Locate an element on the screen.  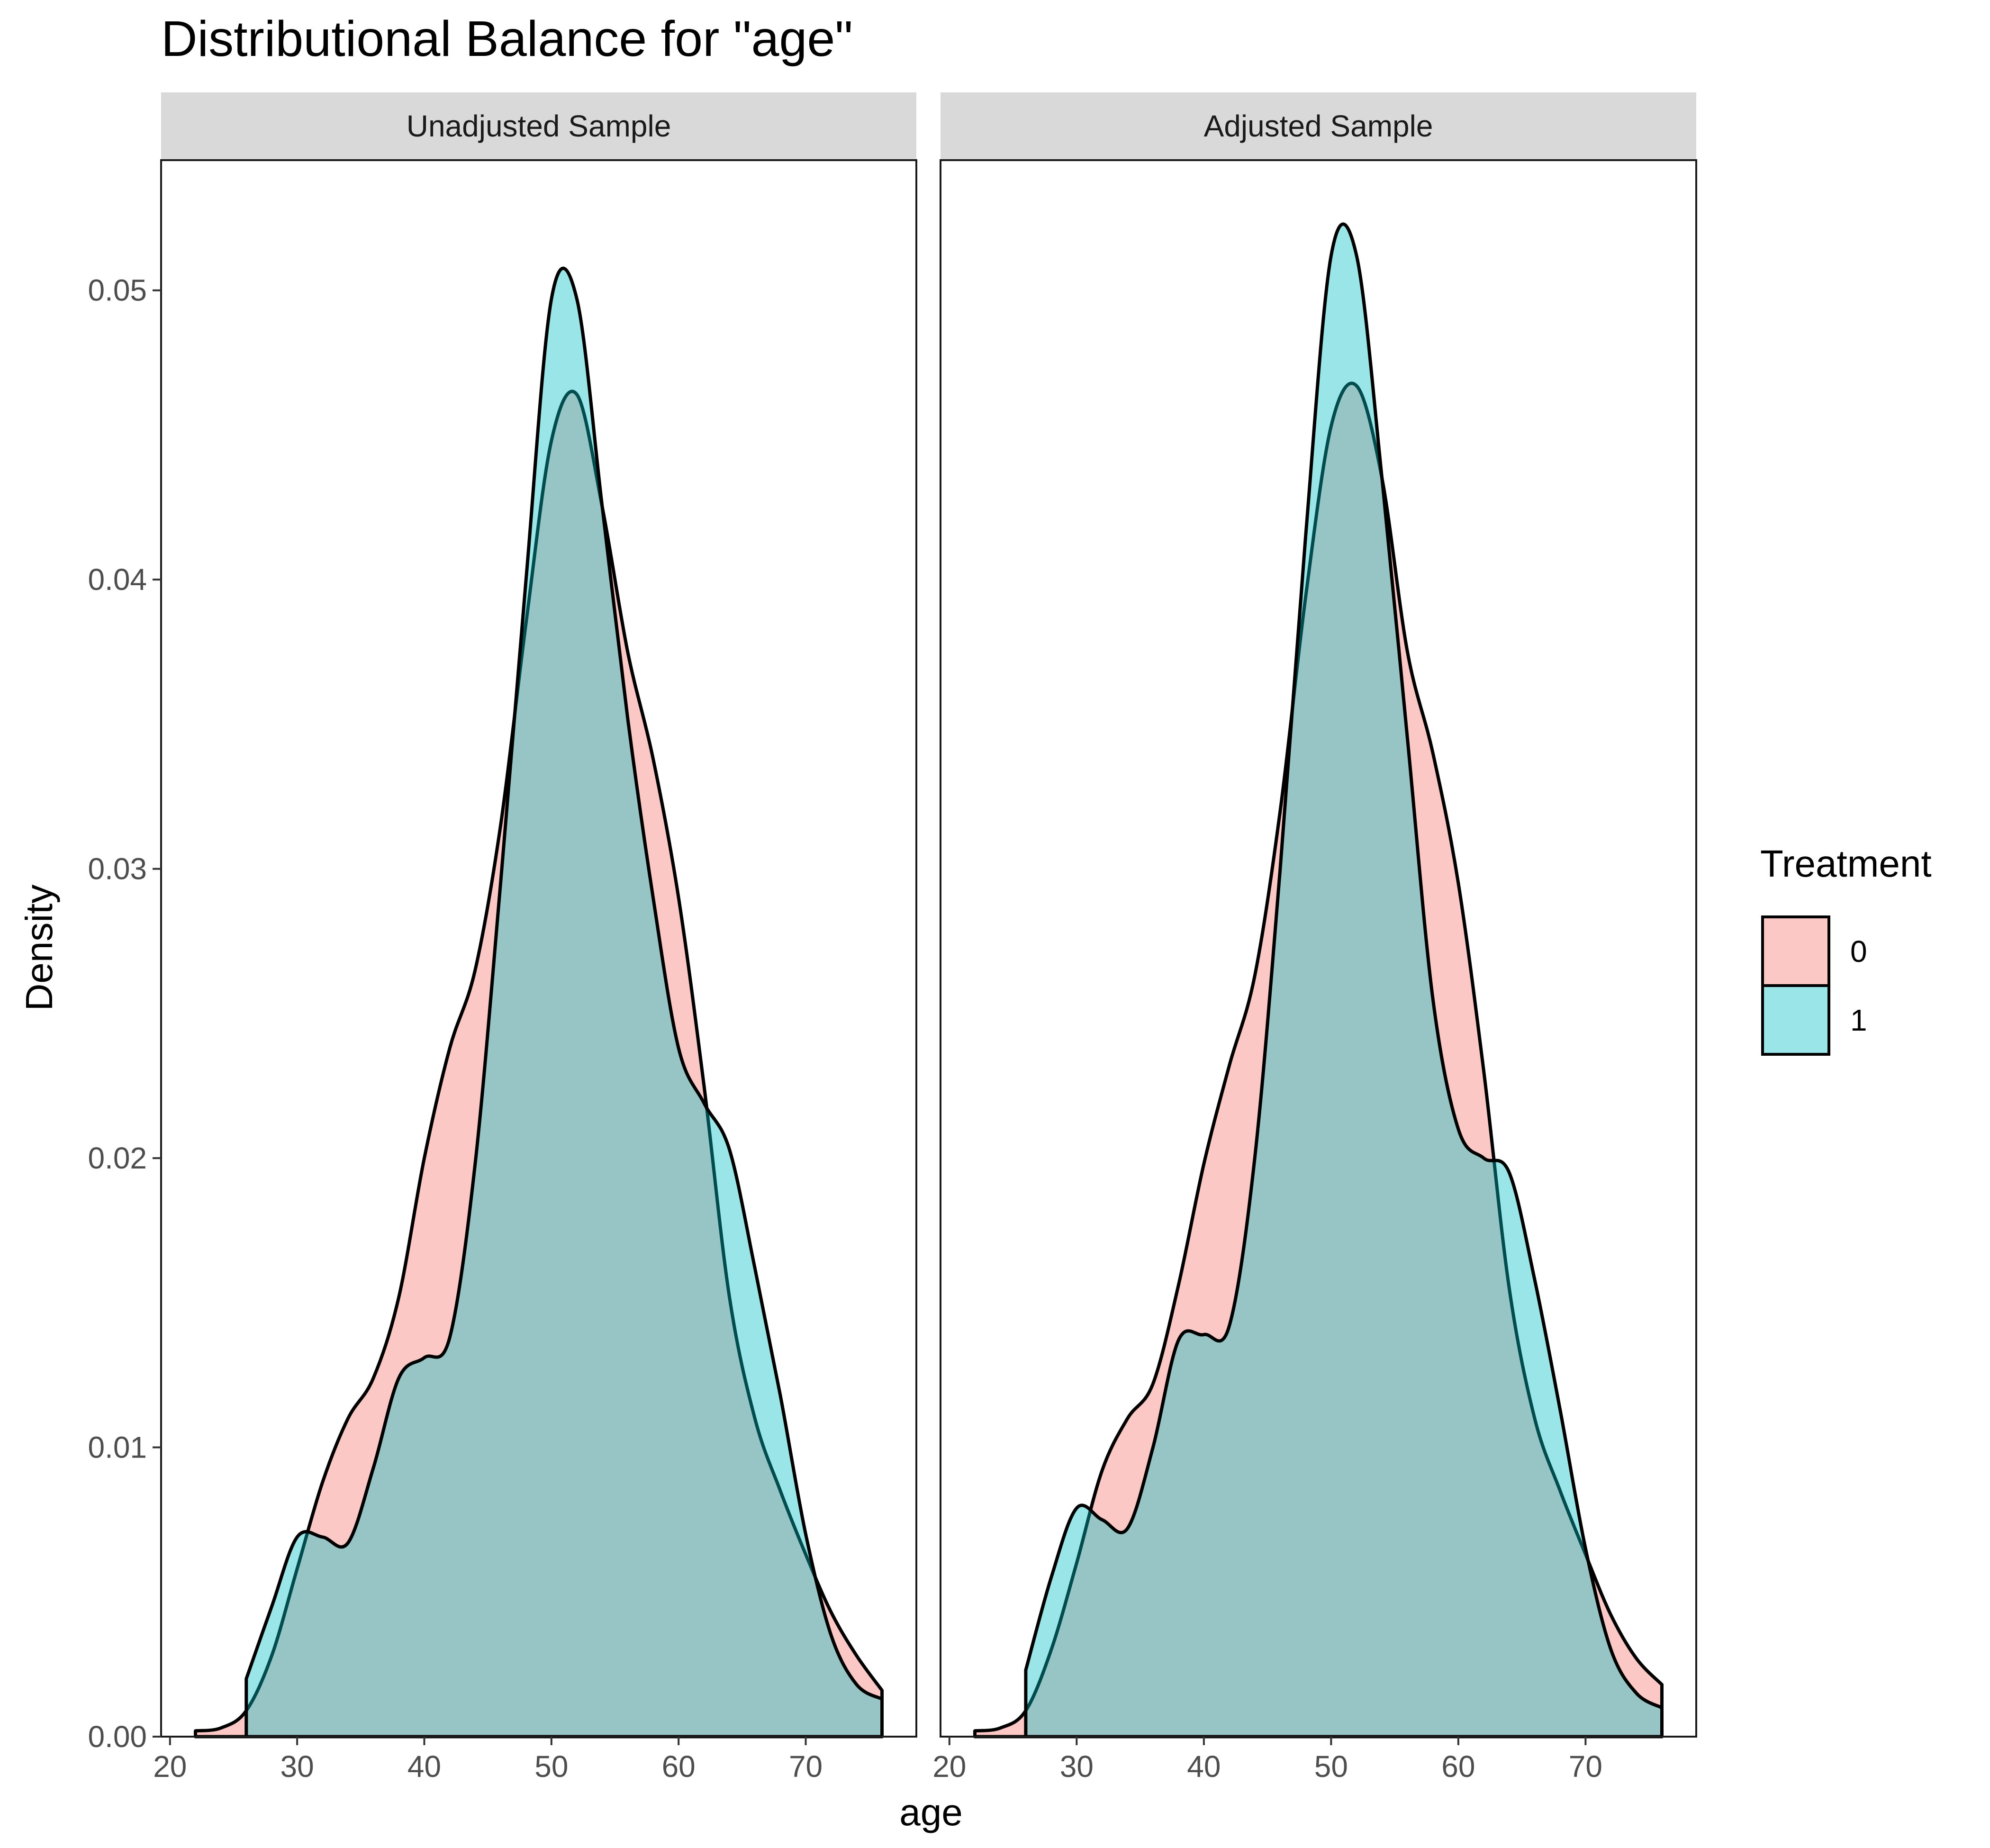
chart-title: Distributional Balance for "age" is located at coordinates (507, 39).